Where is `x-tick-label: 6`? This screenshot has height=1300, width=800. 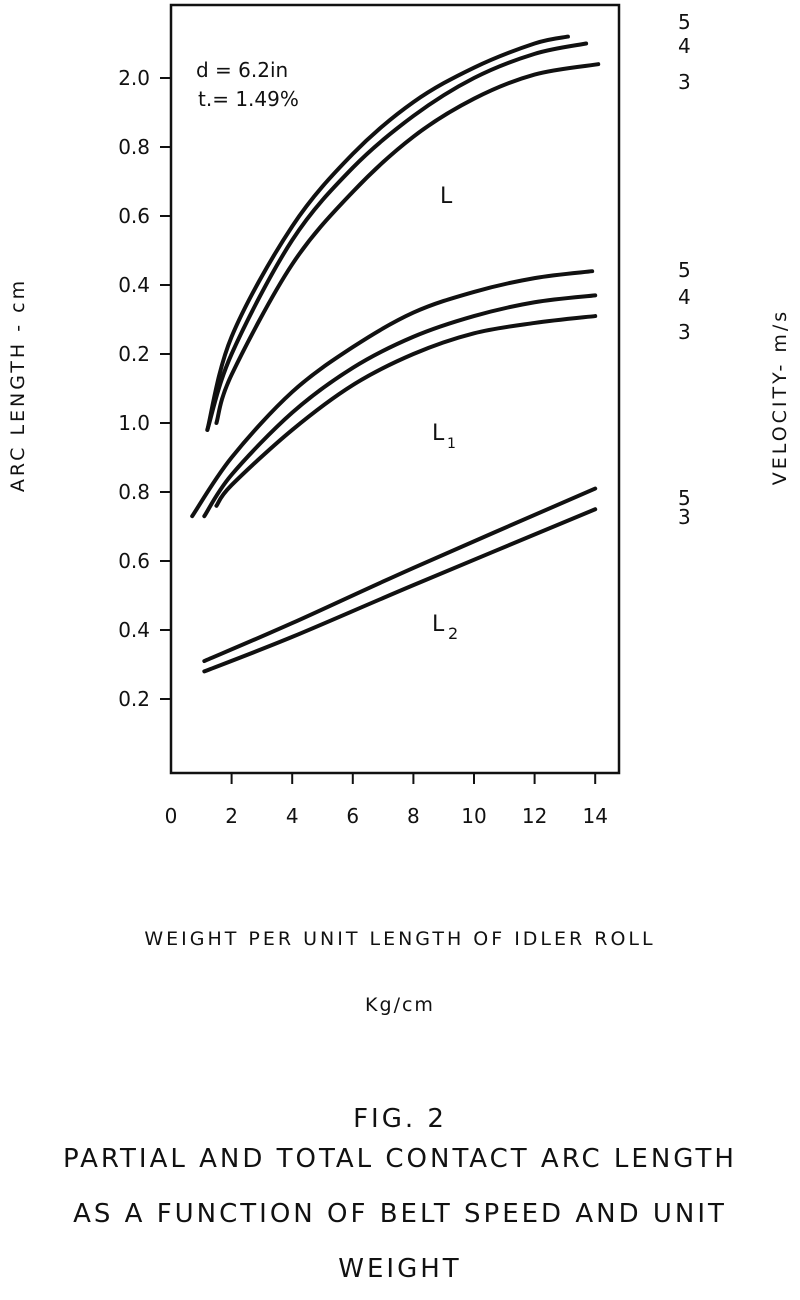
x-tick-label: 6 is located at coordinates (352, 816).